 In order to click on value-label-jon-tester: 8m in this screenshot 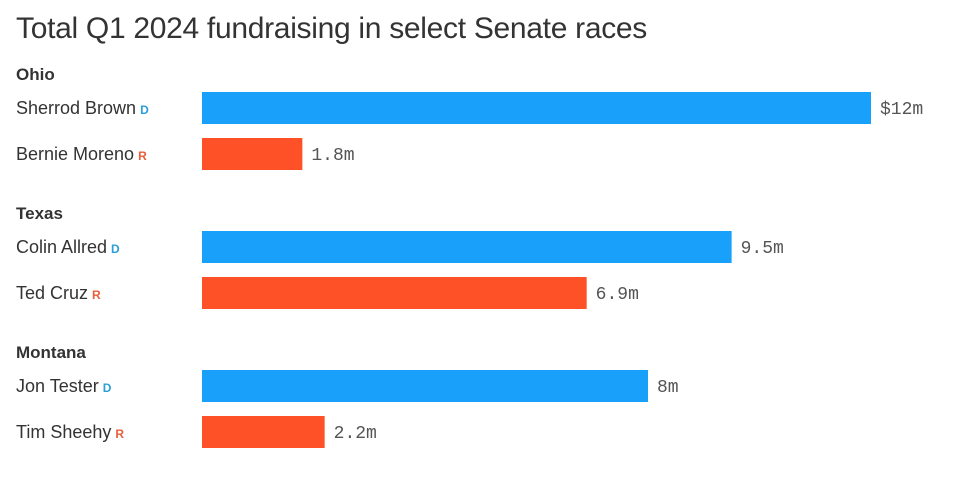, I will do `click(668, 388)`.